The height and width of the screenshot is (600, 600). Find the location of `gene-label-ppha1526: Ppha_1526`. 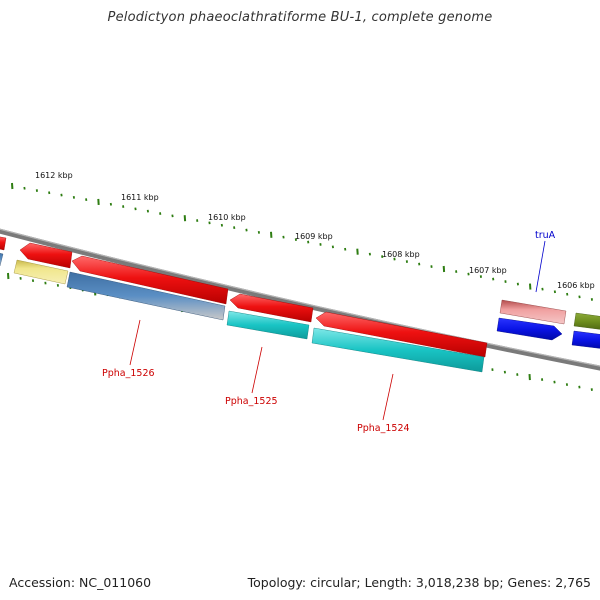

gene-label-ppha1526: Ppha_1526 is located at coordinates (128, 373).